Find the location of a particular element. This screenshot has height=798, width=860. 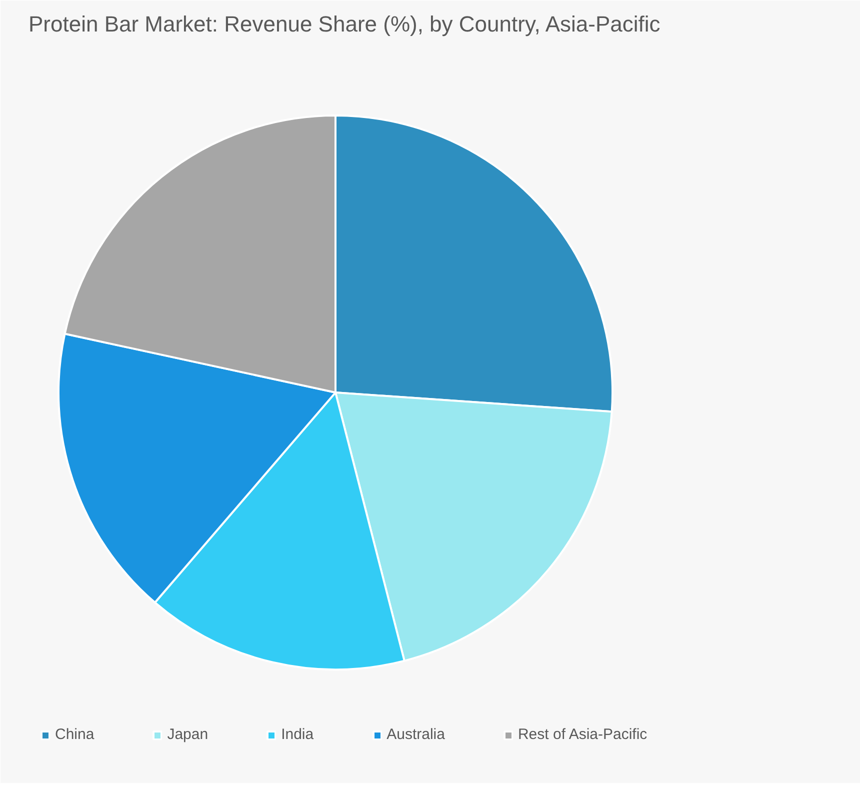

legend-label: China is located at coordinates (74, 734).